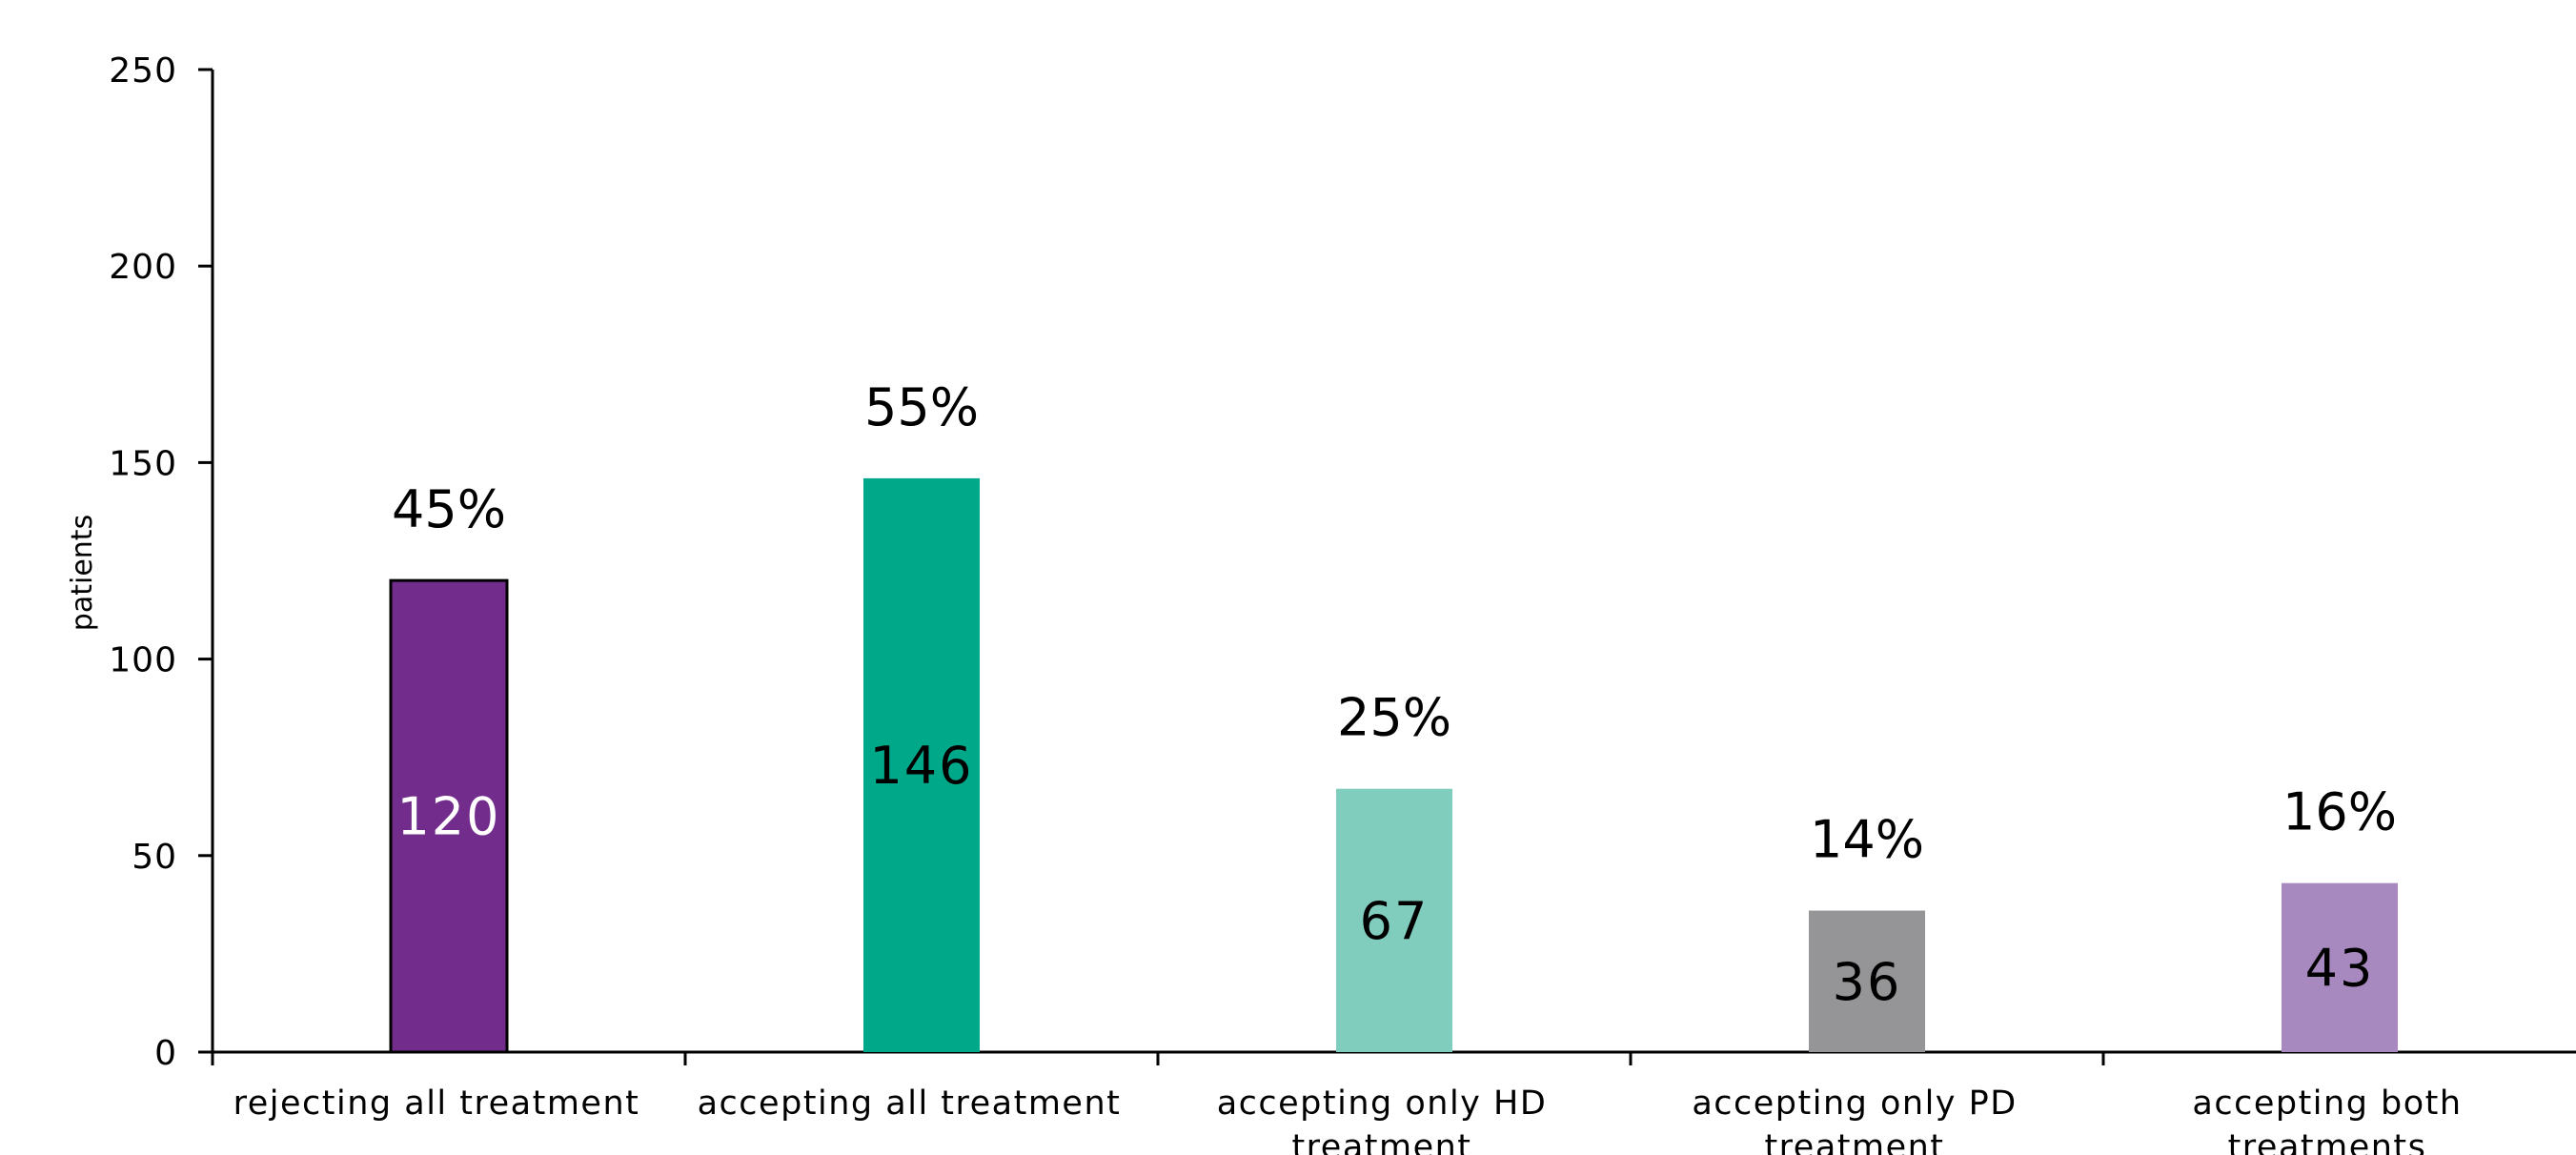  Describe the element at coordinates (143, 463) in the screenshot. I see `y-tick-label: 150` at that location.